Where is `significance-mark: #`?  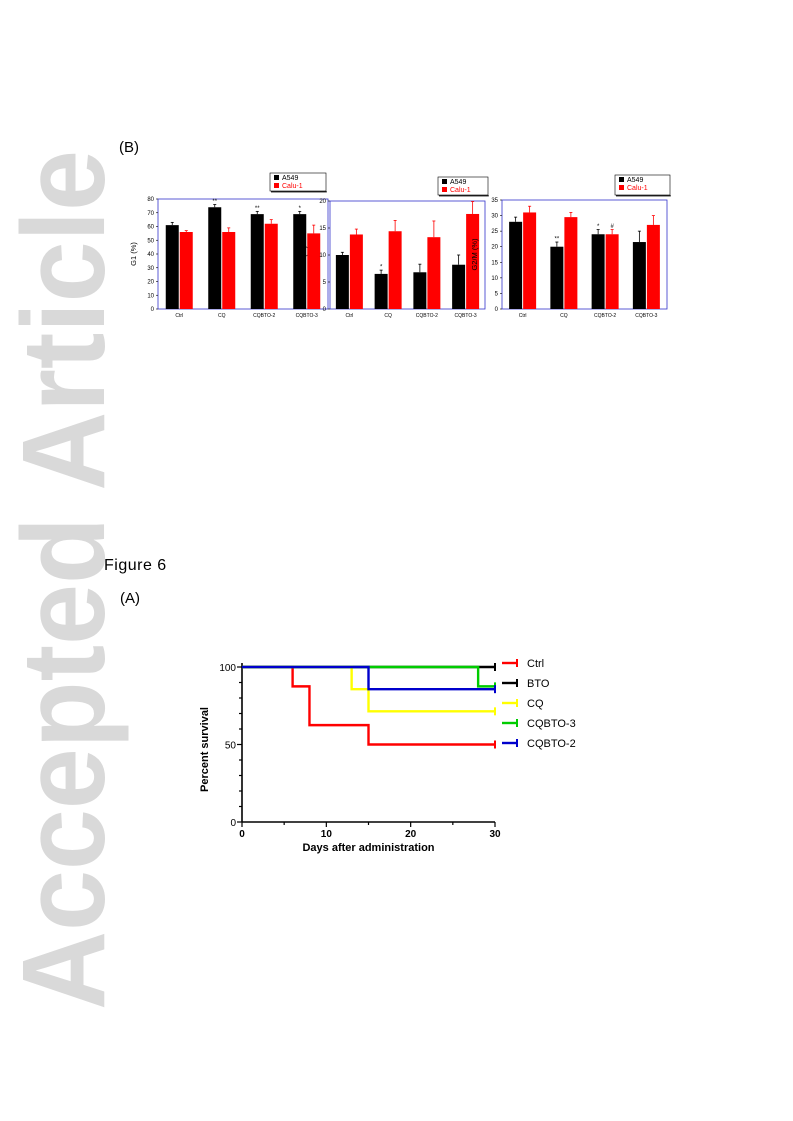
significance-mark: # is located at coordinates (612, 227).